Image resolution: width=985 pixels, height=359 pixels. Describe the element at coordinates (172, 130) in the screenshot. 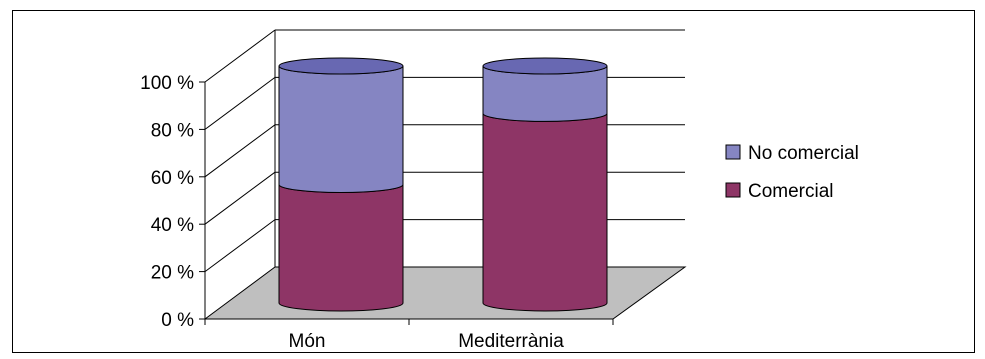

I see `y-tick-label: 80 %` at that location.